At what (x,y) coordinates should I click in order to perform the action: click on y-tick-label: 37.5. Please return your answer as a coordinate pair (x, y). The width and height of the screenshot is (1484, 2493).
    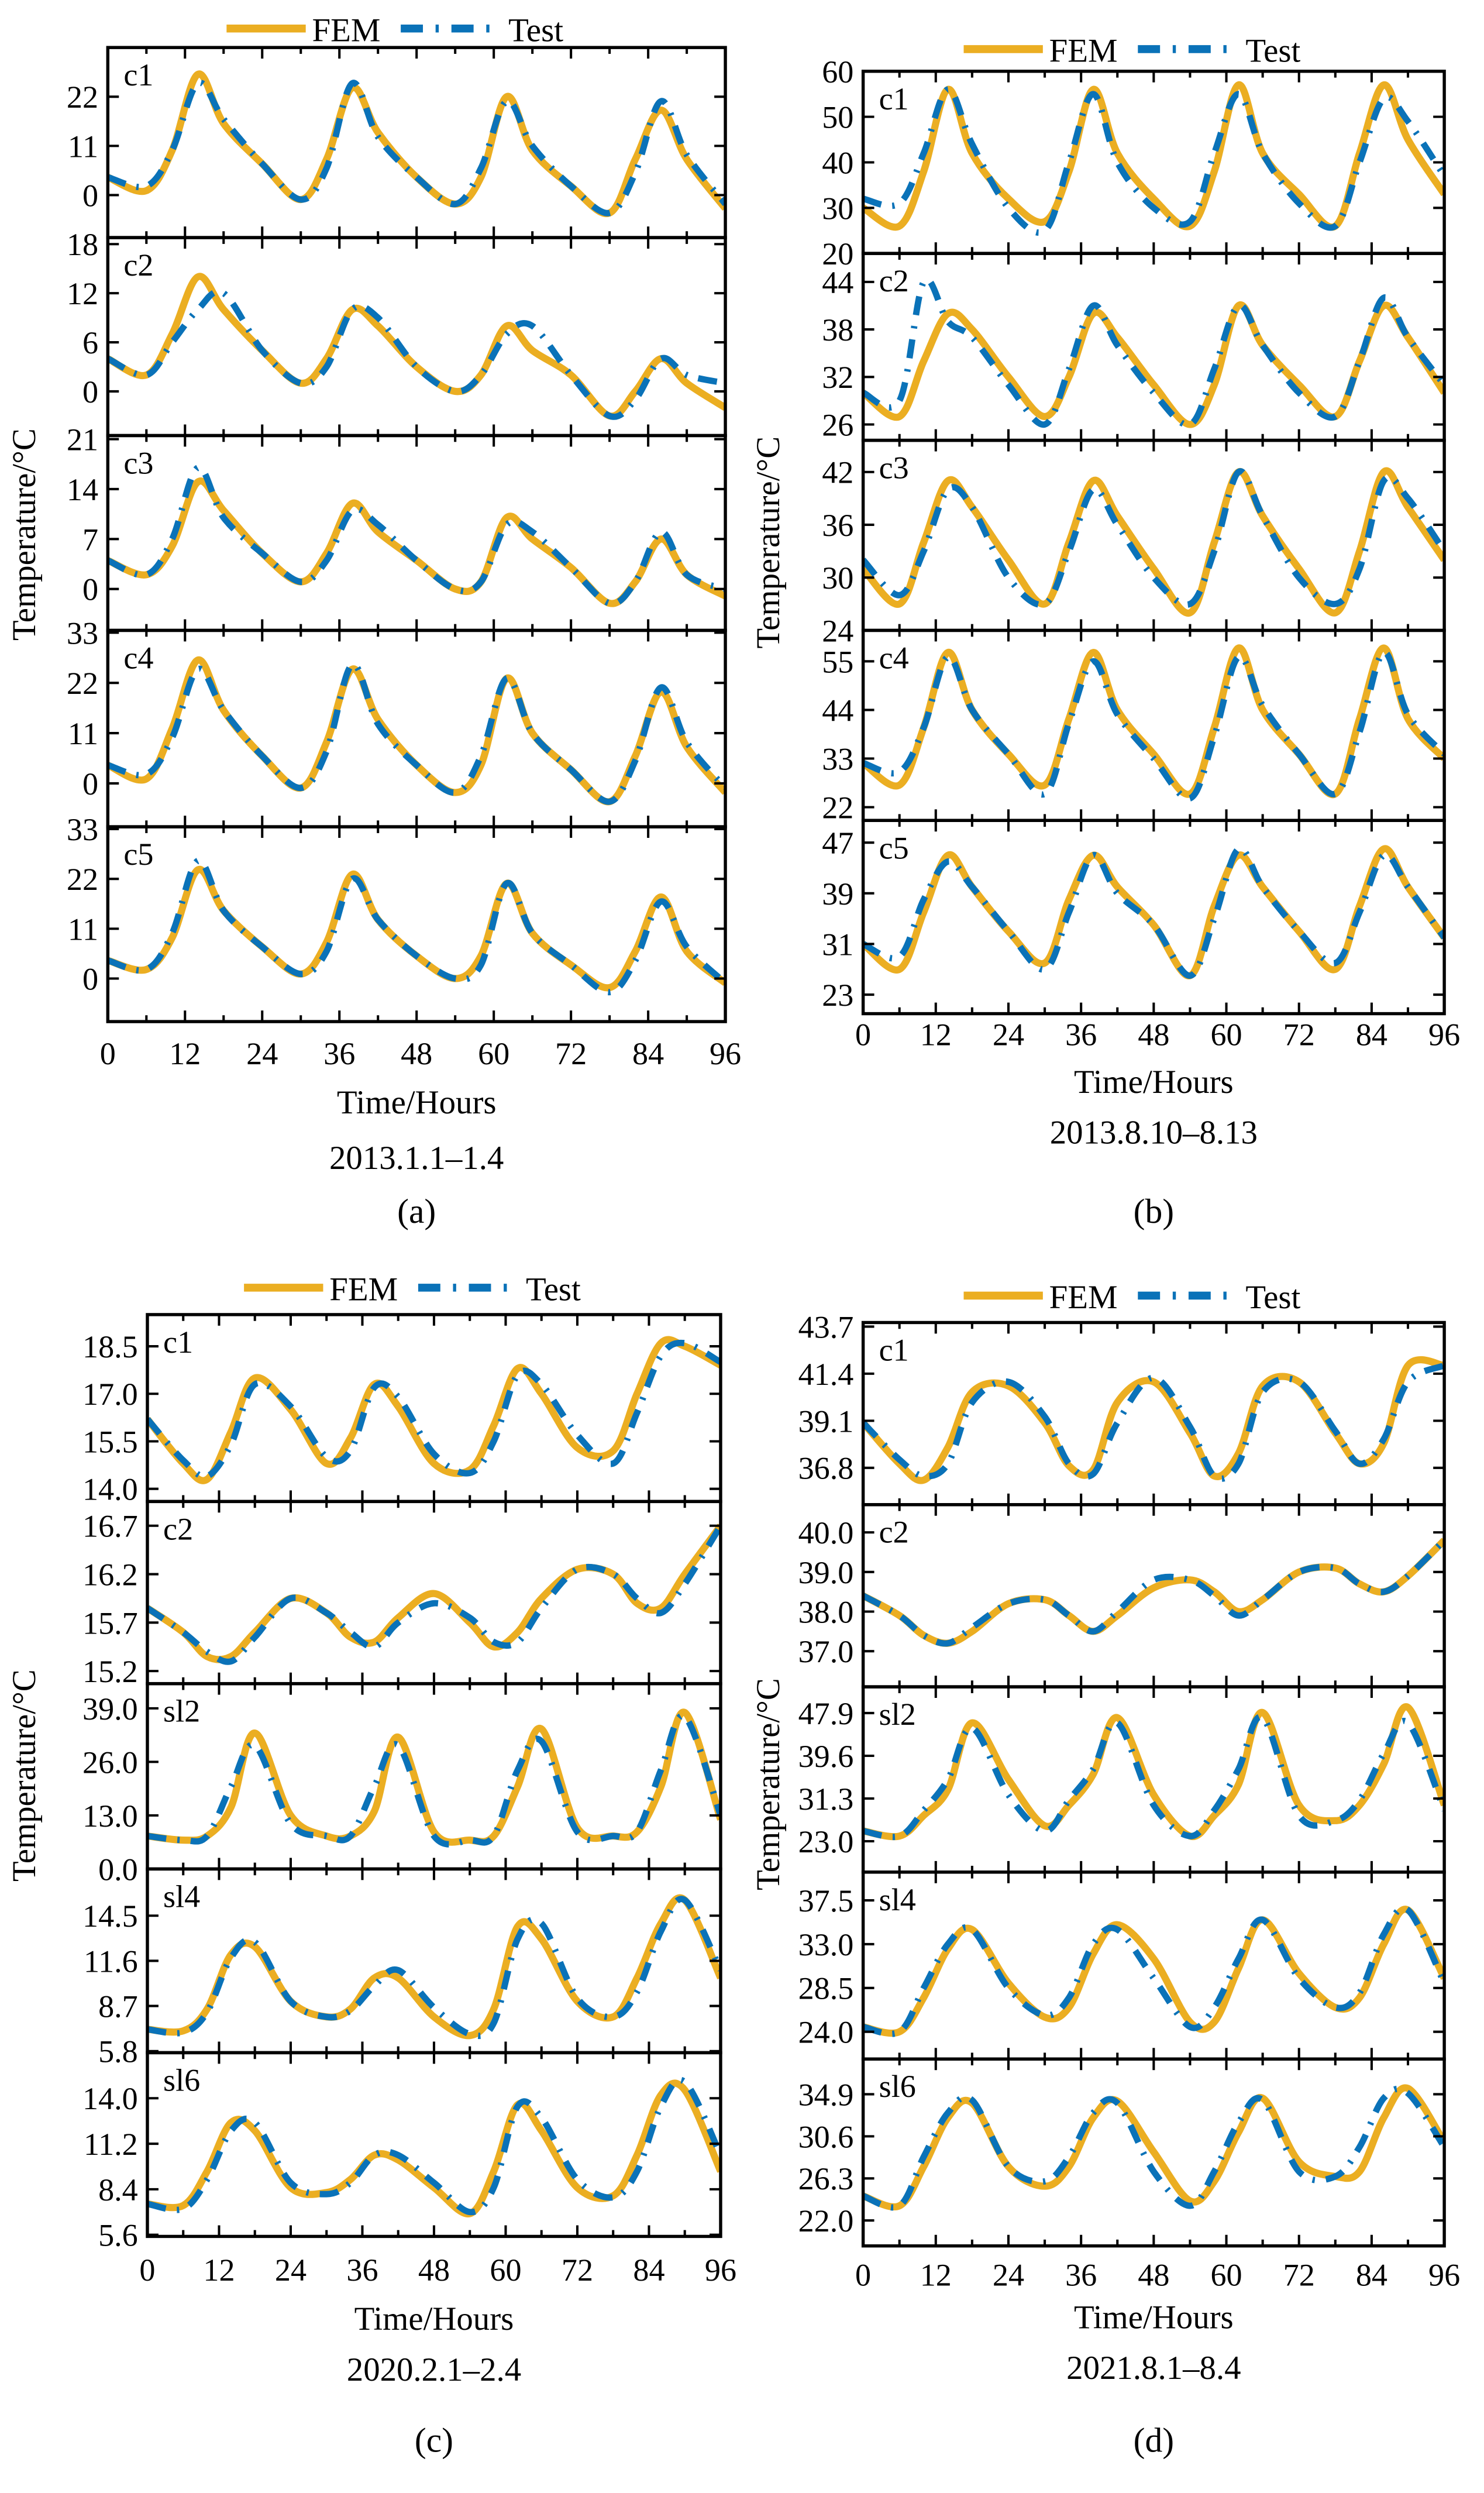
    Looking at the image, I should click on (826, 1900).